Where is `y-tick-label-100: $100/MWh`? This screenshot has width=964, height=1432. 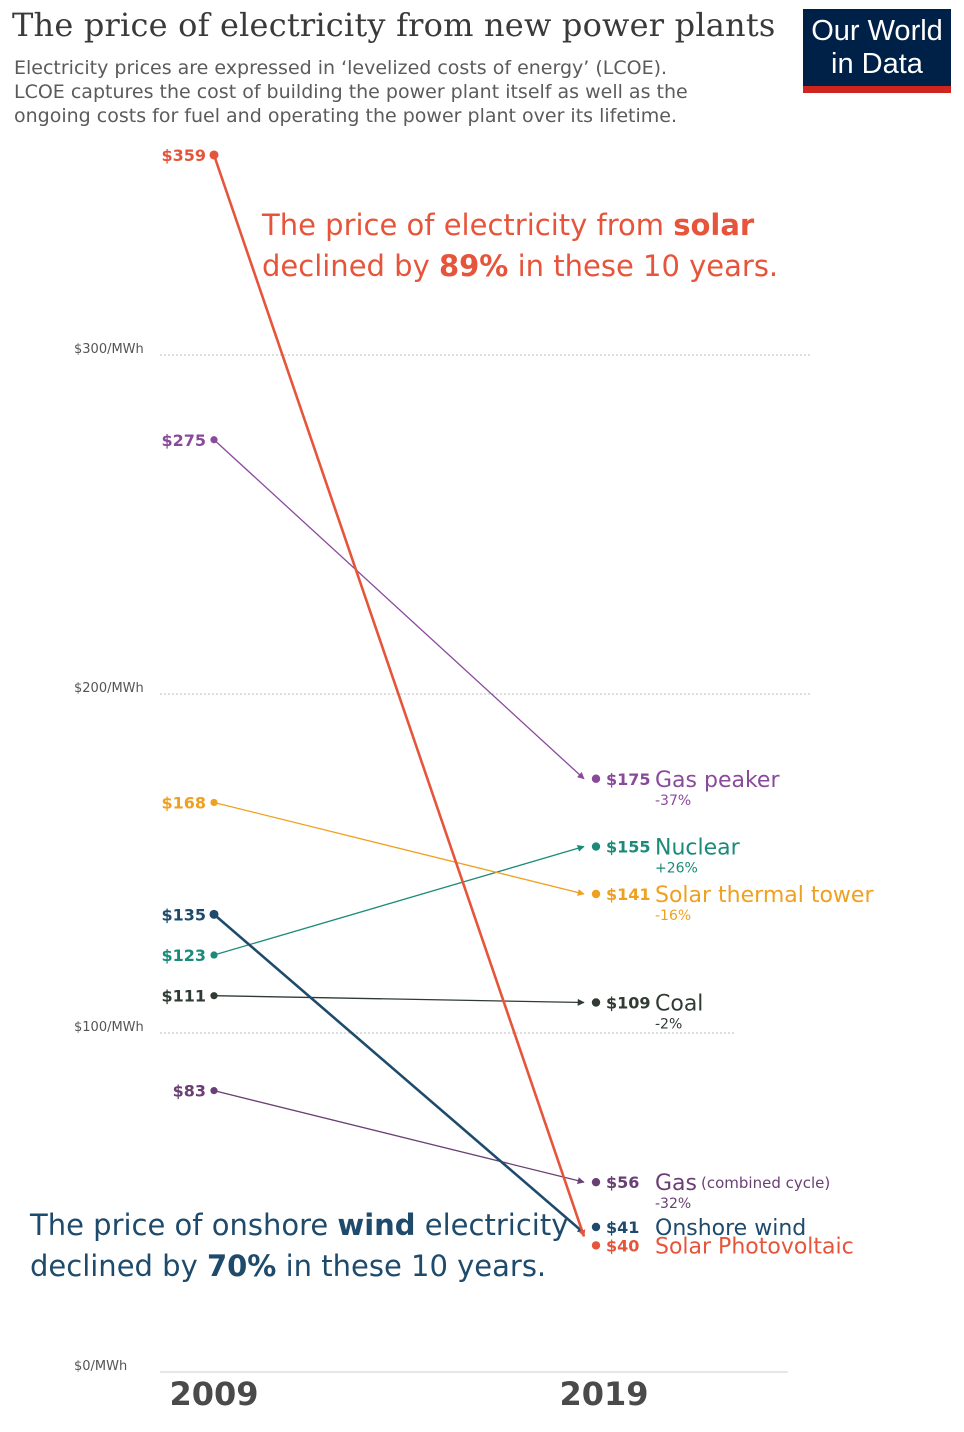
y-tick-label-100: $100/MWh is located at coordinates (109, 1027).